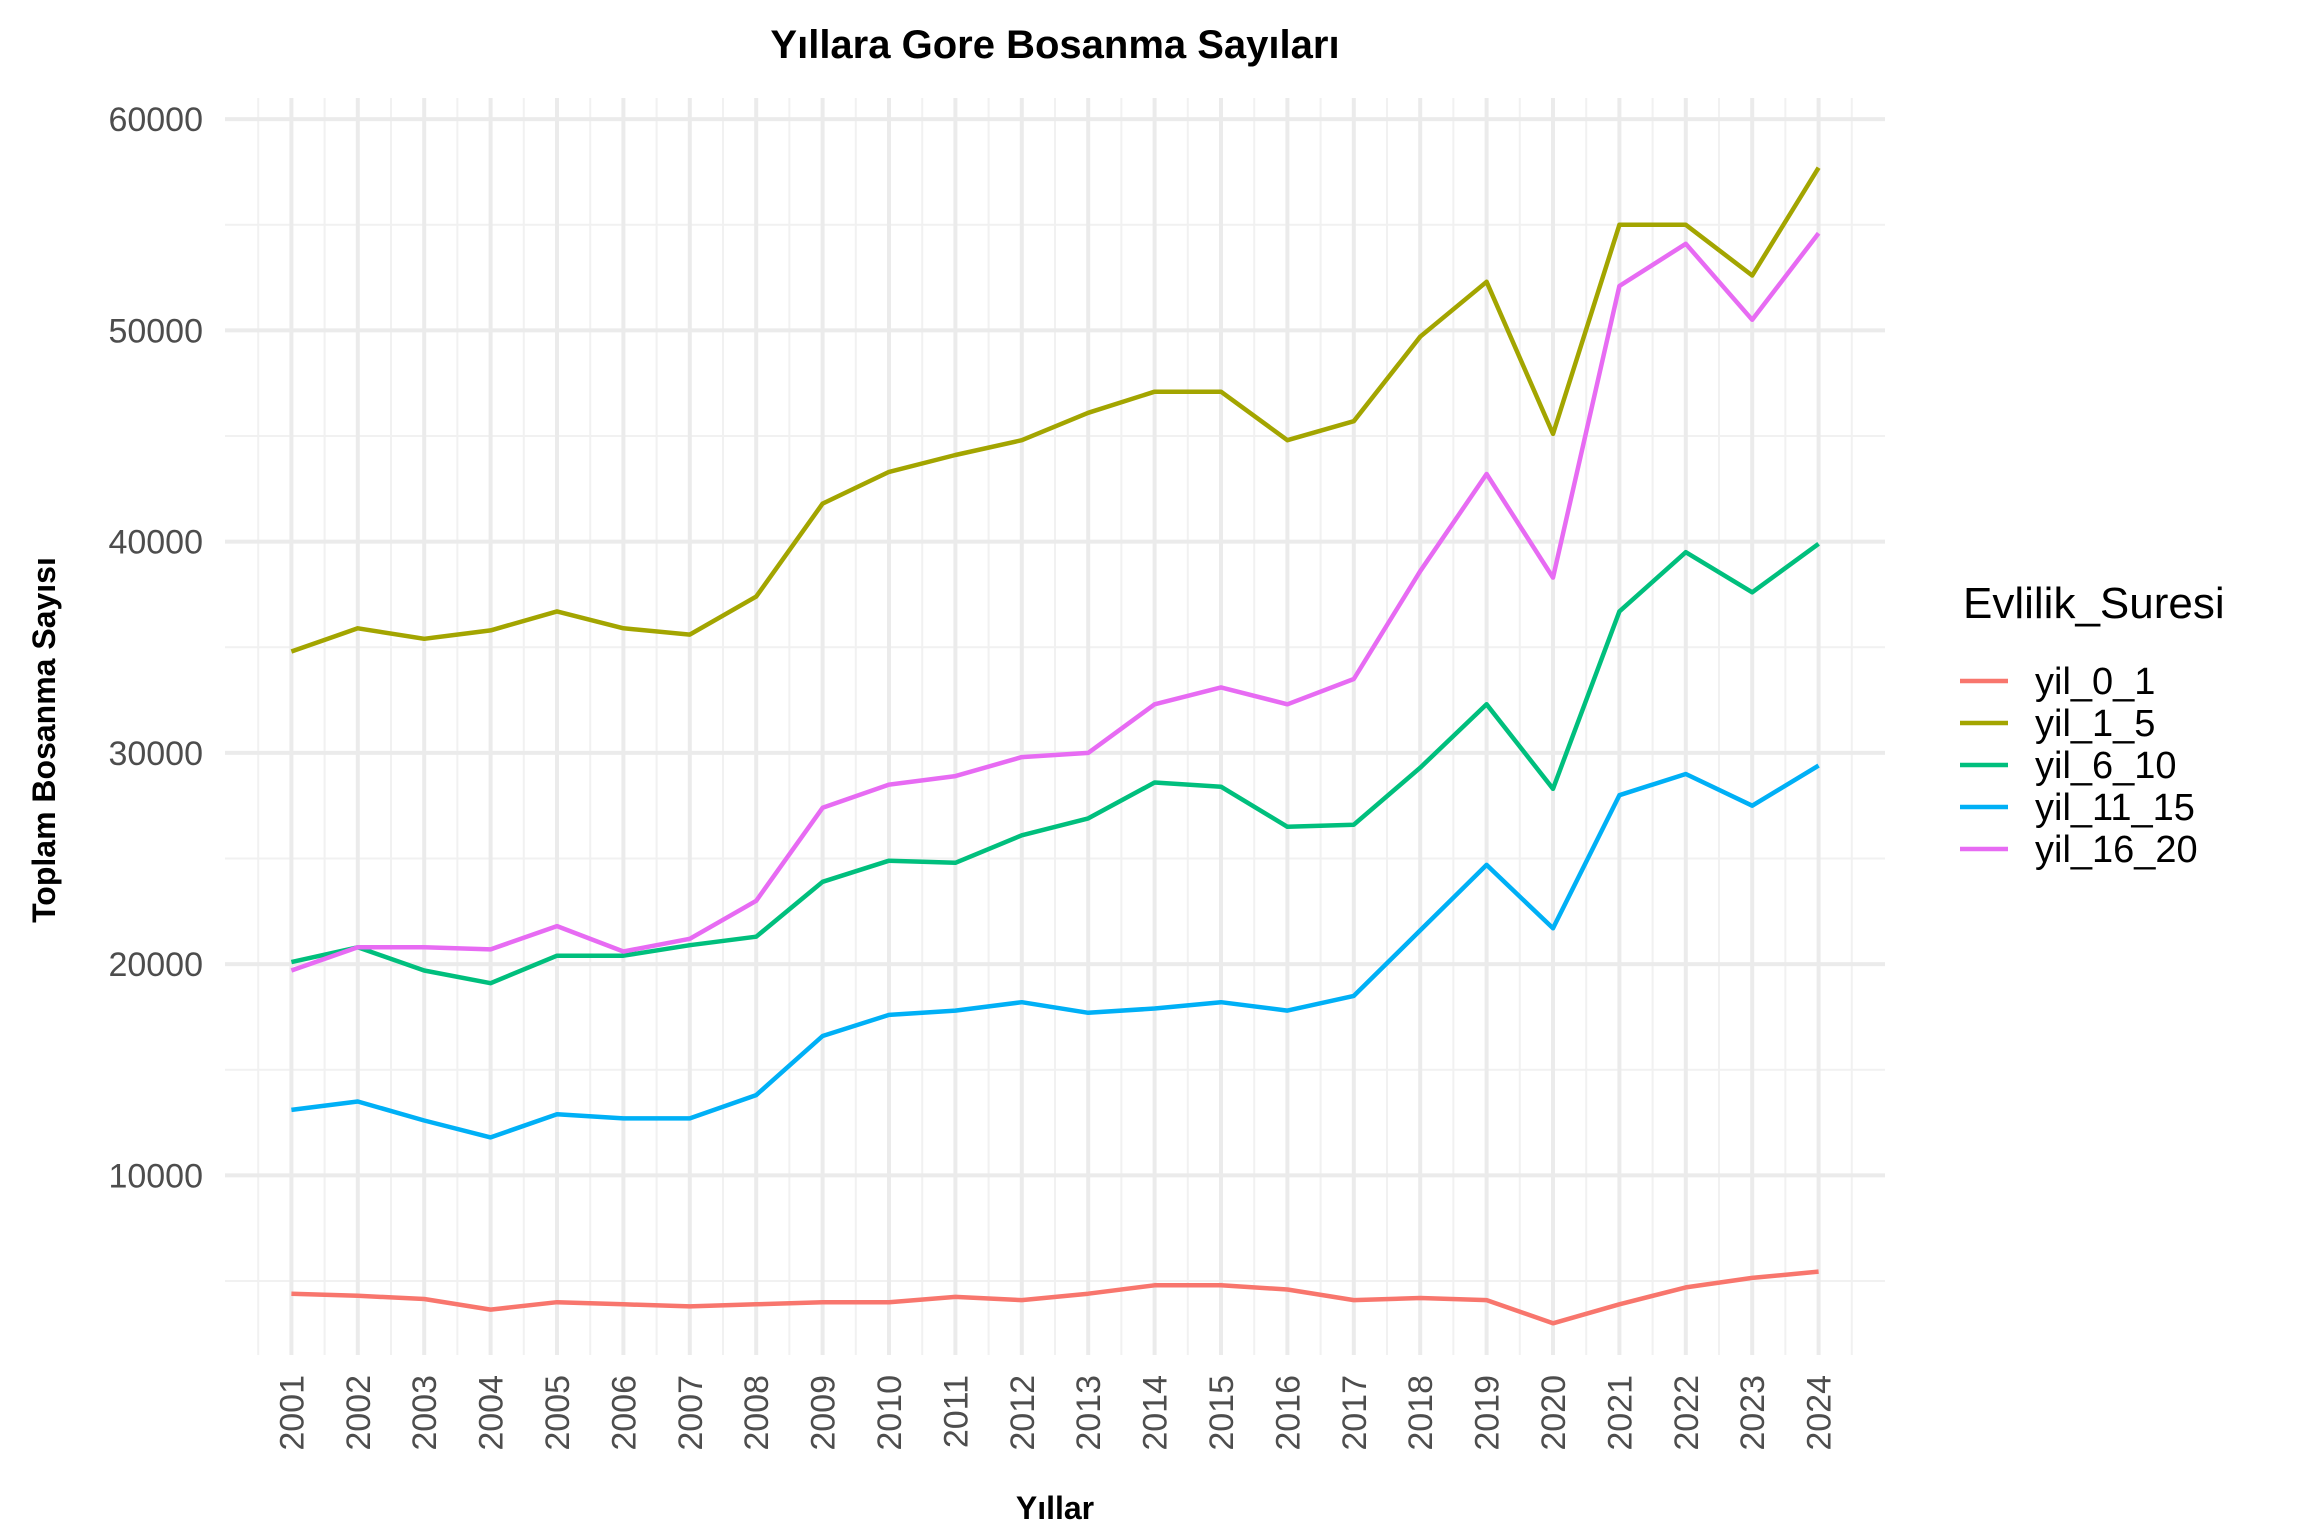 The image size is (2304, 1536). I want to click on x-tick-label: 2023, so click(1753, 1413).